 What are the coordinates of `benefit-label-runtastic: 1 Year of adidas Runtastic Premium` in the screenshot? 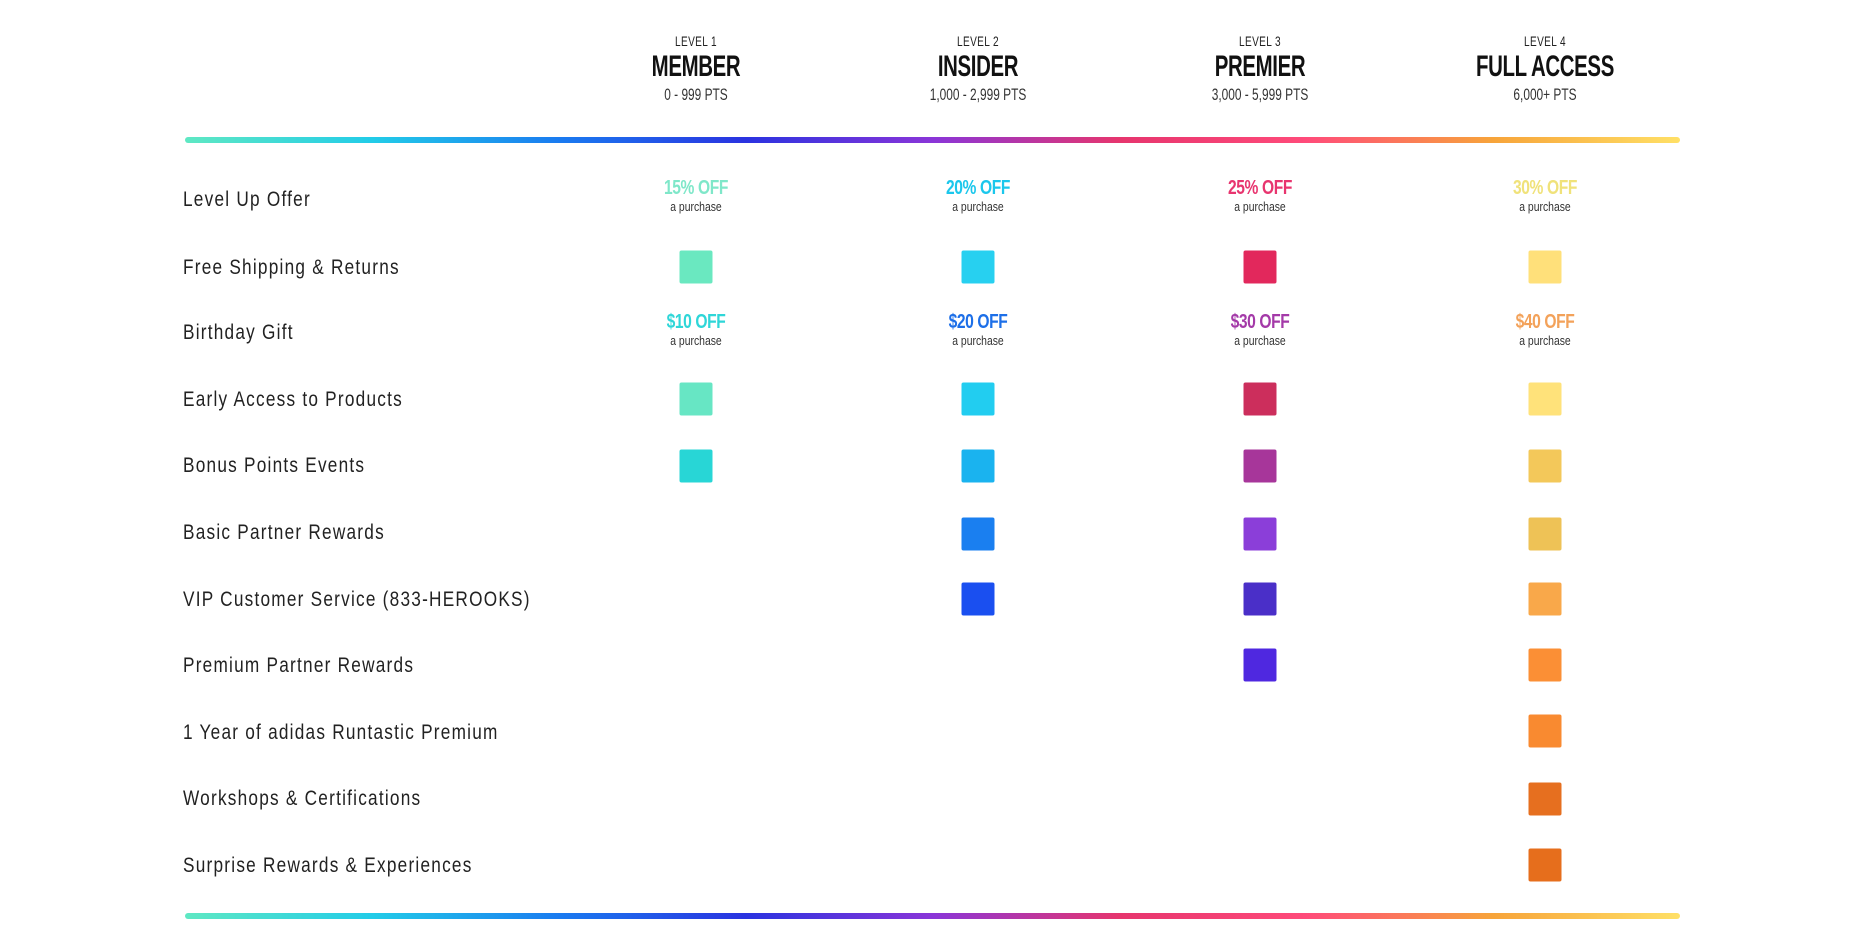 It's located at (341, 732).